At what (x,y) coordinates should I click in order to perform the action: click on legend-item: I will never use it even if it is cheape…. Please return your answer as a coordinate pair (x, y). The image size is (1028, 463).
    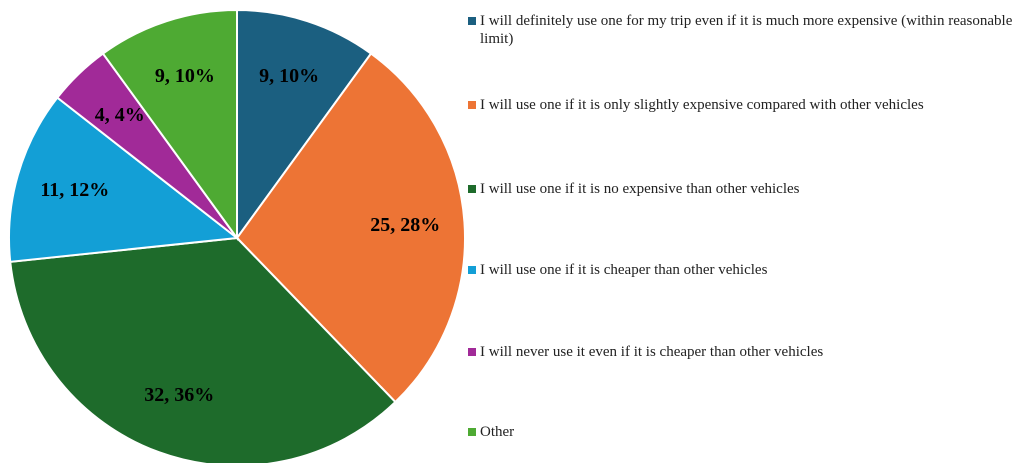
    Looking at the image, I should click on (746, 352).